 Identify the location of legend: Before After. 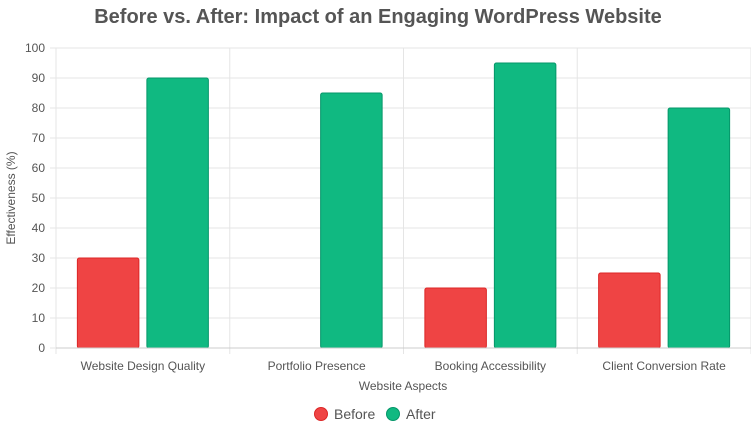
(375, 414).